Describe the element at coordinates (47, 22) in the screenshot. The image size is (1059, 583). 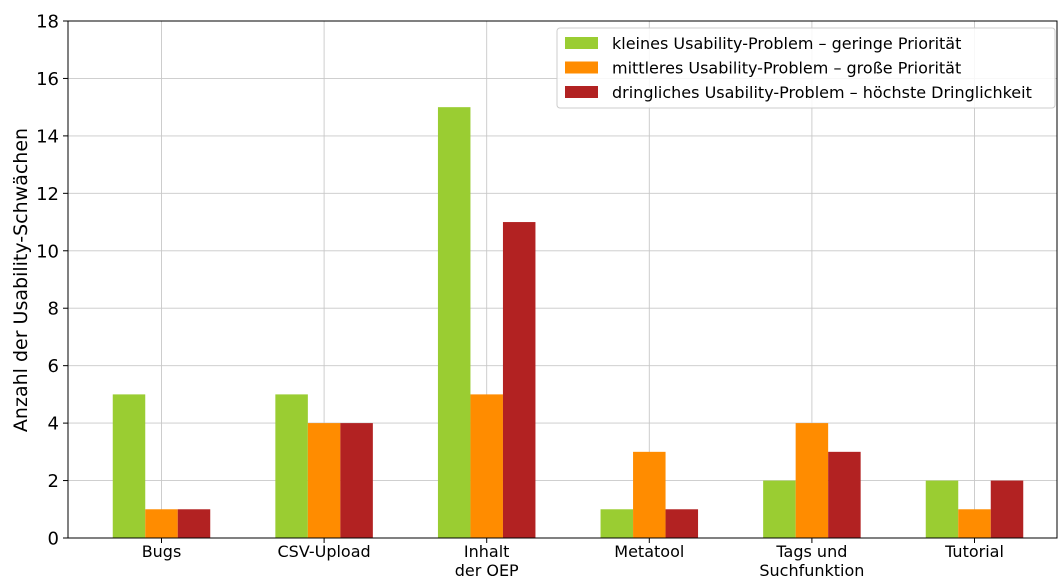
I see `y-tick-label: 18` at that location.